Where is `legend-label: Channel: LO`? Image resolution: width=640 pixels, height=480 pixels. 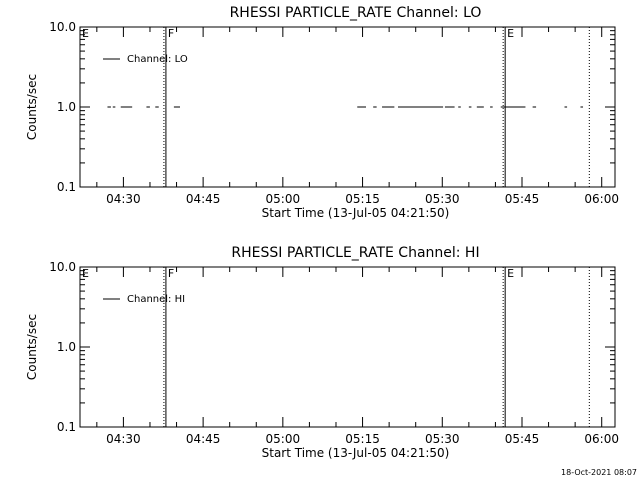 legend-label: Channel: LO is located at coordinates (157, 59).